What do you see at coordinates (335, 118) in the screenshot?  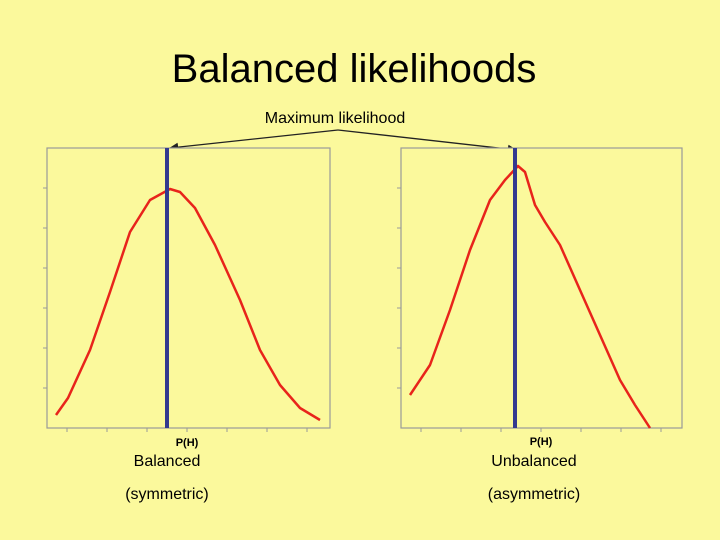 I see `annotation: Maximum likelihood` at bounding box center [335, 118].